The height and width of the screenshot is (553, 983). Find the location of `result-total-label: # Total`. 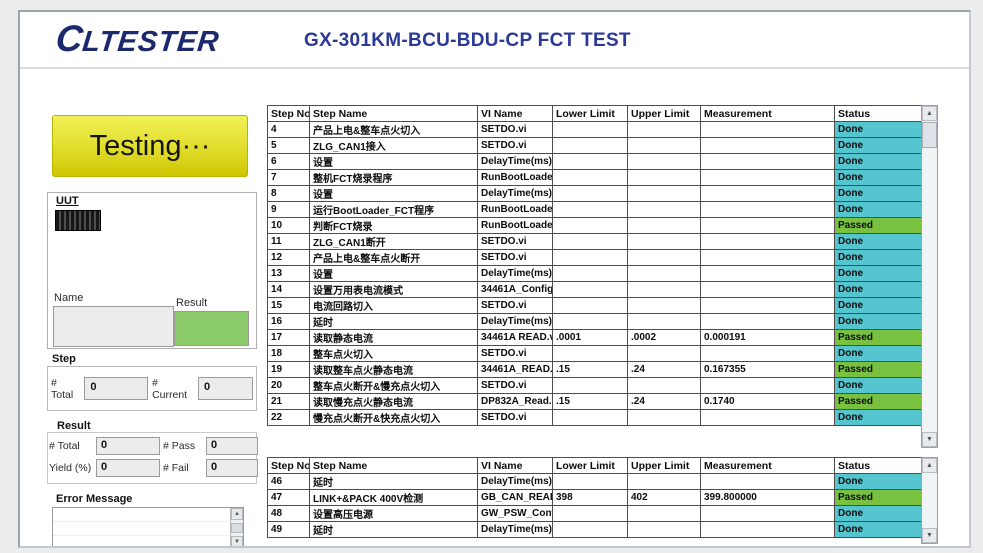

result-total-label: # Total is located at coordinates (64, 446).